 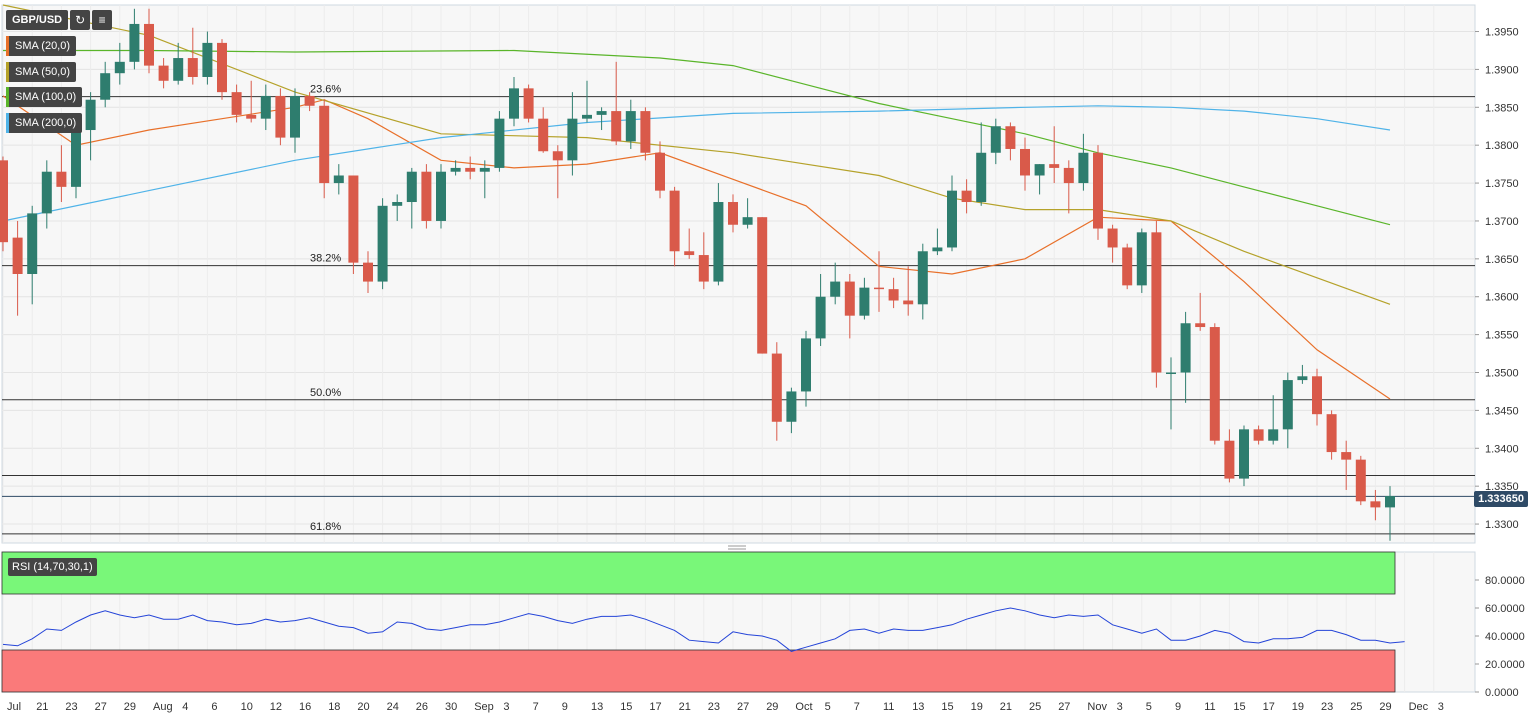 What do you see at coordinates (185, 707) in the screenshot?
I see `x-tick-label: 4` at bounding box center [185, 707].